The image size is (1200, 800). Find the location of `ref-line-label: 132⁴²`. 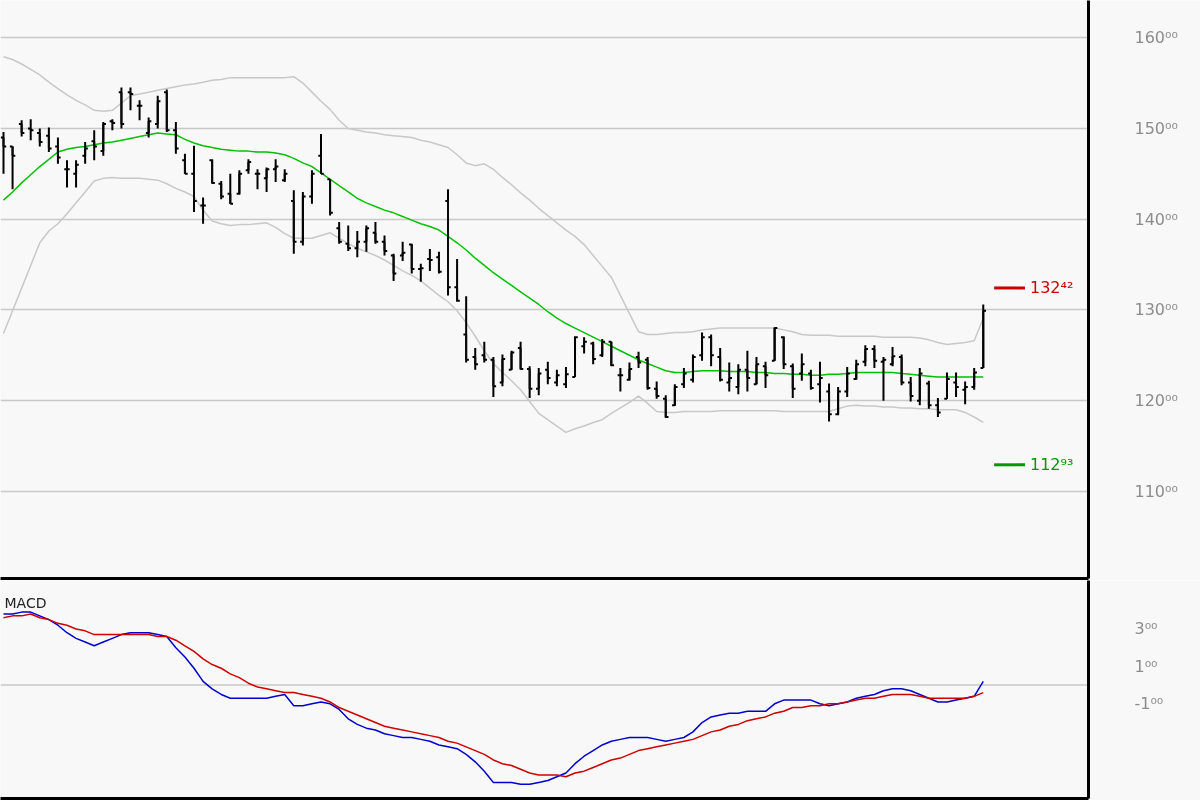

ref-line-label: 132⁴² is located at coordinates (1052, 288).